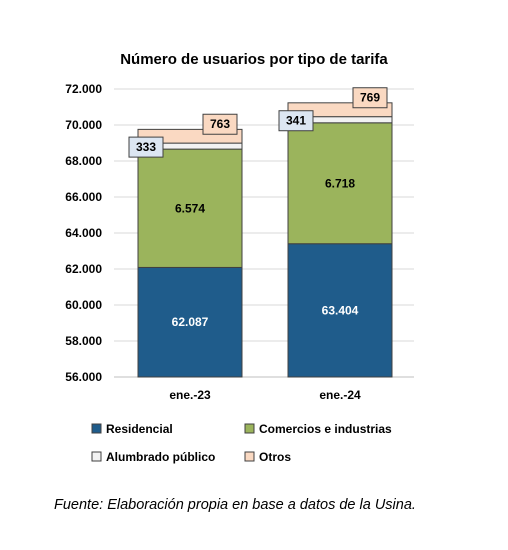 This screenshot has width=508, height=550. Describe the element at coordinates (83, 341) in the screenshot. I see `y-tick-label: 58.000` at that location.